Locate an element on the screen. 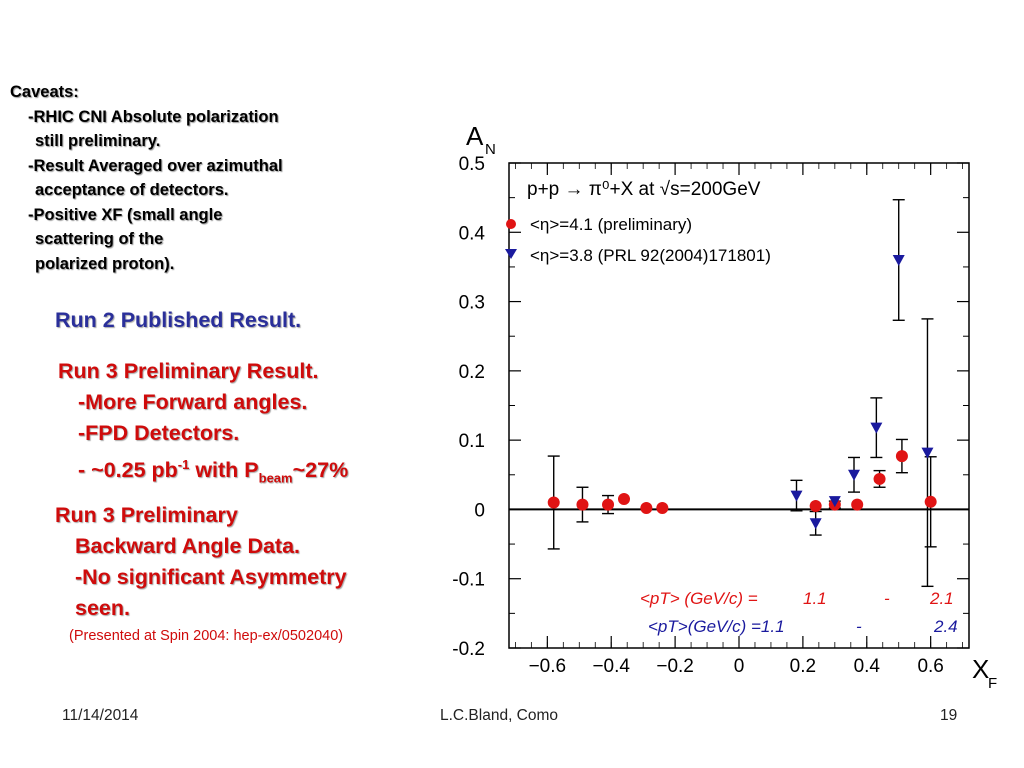  run3-item: -More Forward angles. is located at coordinates (193, 402).